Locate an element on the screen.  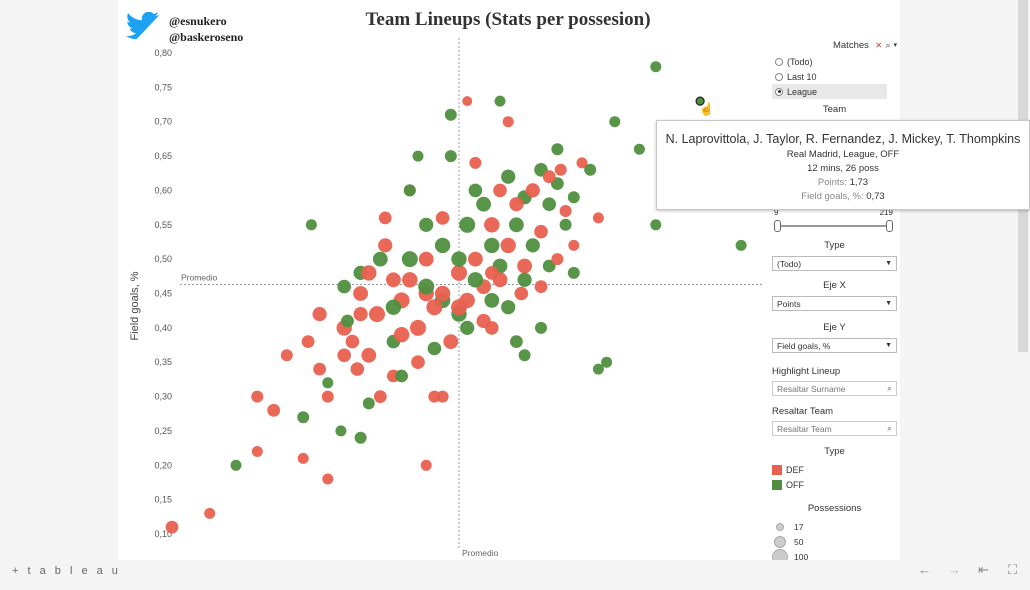
chevron-down-icon: ▾ is located at coordinates (895, 45).